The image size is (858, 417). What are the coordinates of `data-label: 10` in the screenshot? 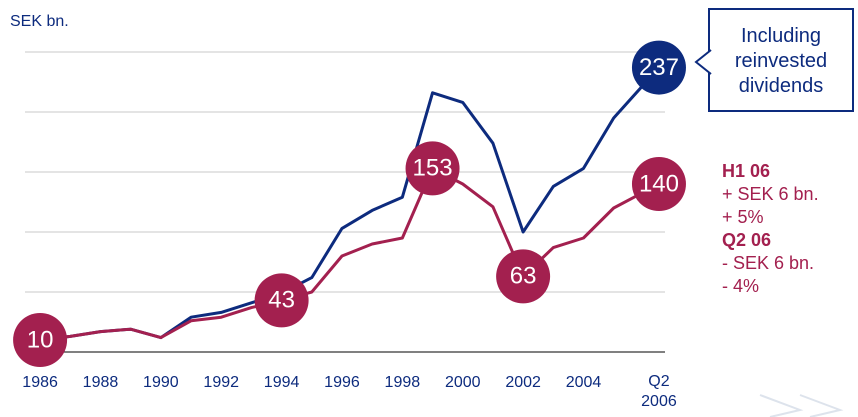 It's located at (40, 339).